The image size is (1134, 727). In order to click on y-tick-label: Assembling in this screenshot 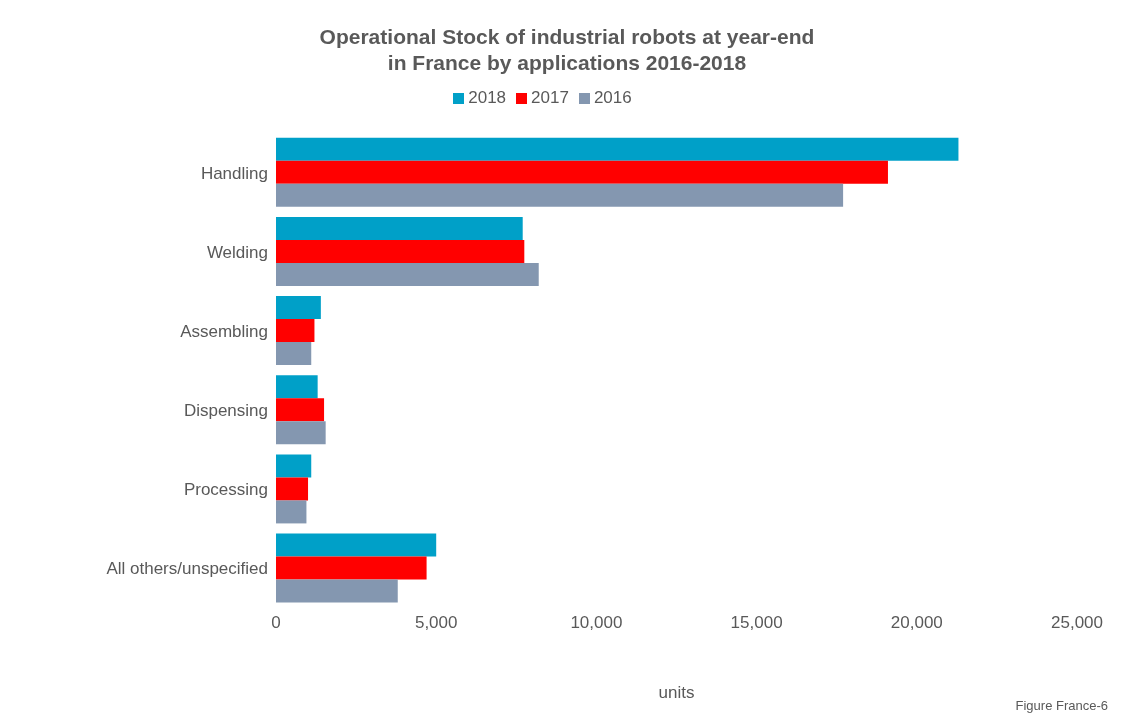, I will do `click(224, 331)`.